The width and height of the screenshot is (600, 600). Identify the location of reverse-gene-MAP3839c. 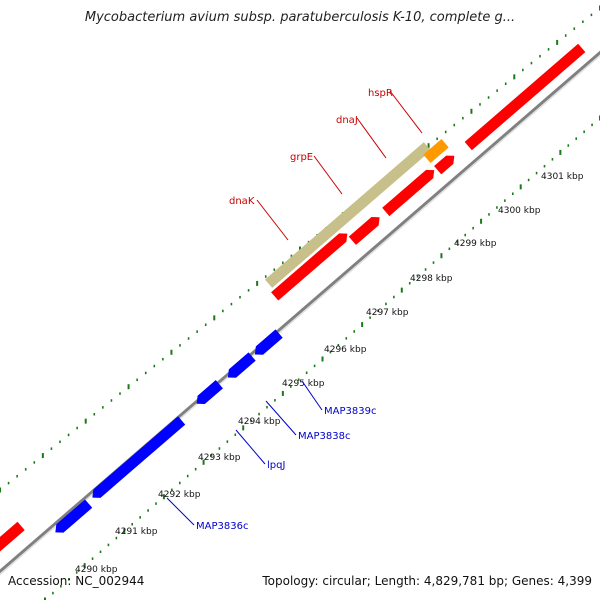
(268, 342).